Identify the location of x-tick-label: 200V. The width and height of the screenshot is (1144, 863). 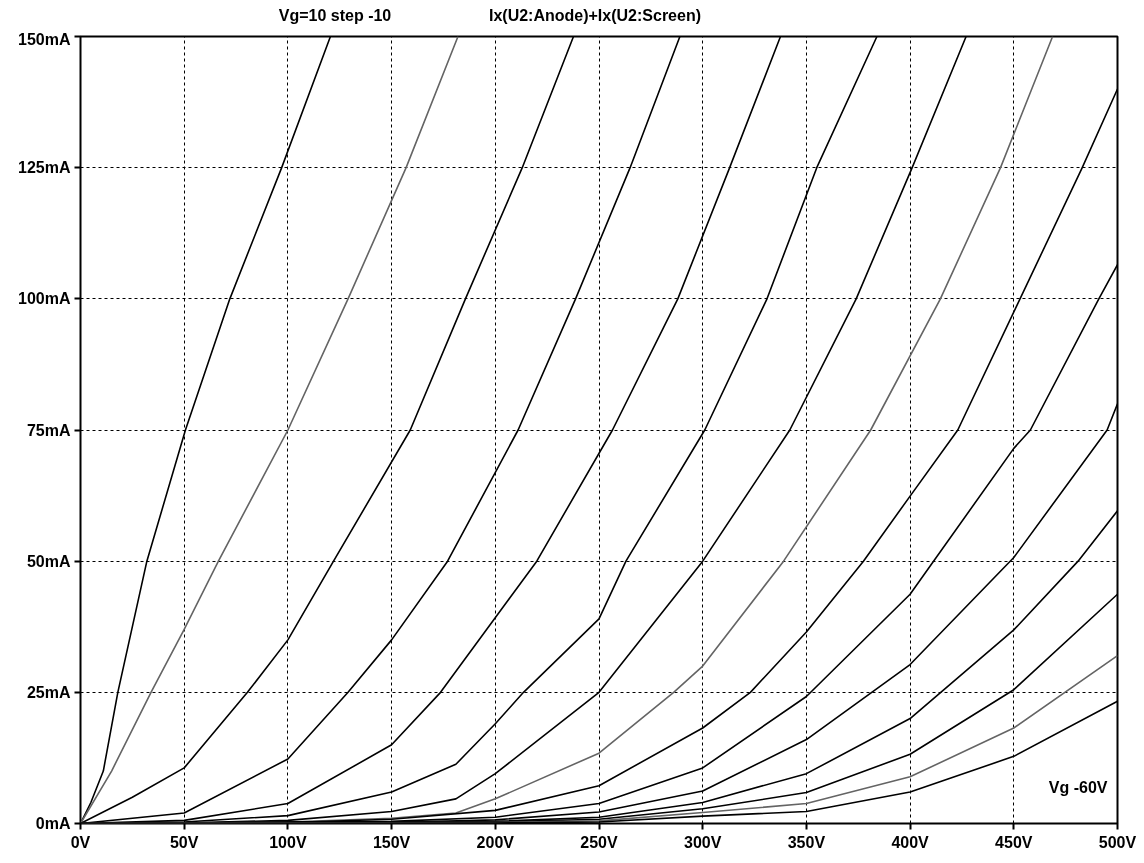
(495, 842).